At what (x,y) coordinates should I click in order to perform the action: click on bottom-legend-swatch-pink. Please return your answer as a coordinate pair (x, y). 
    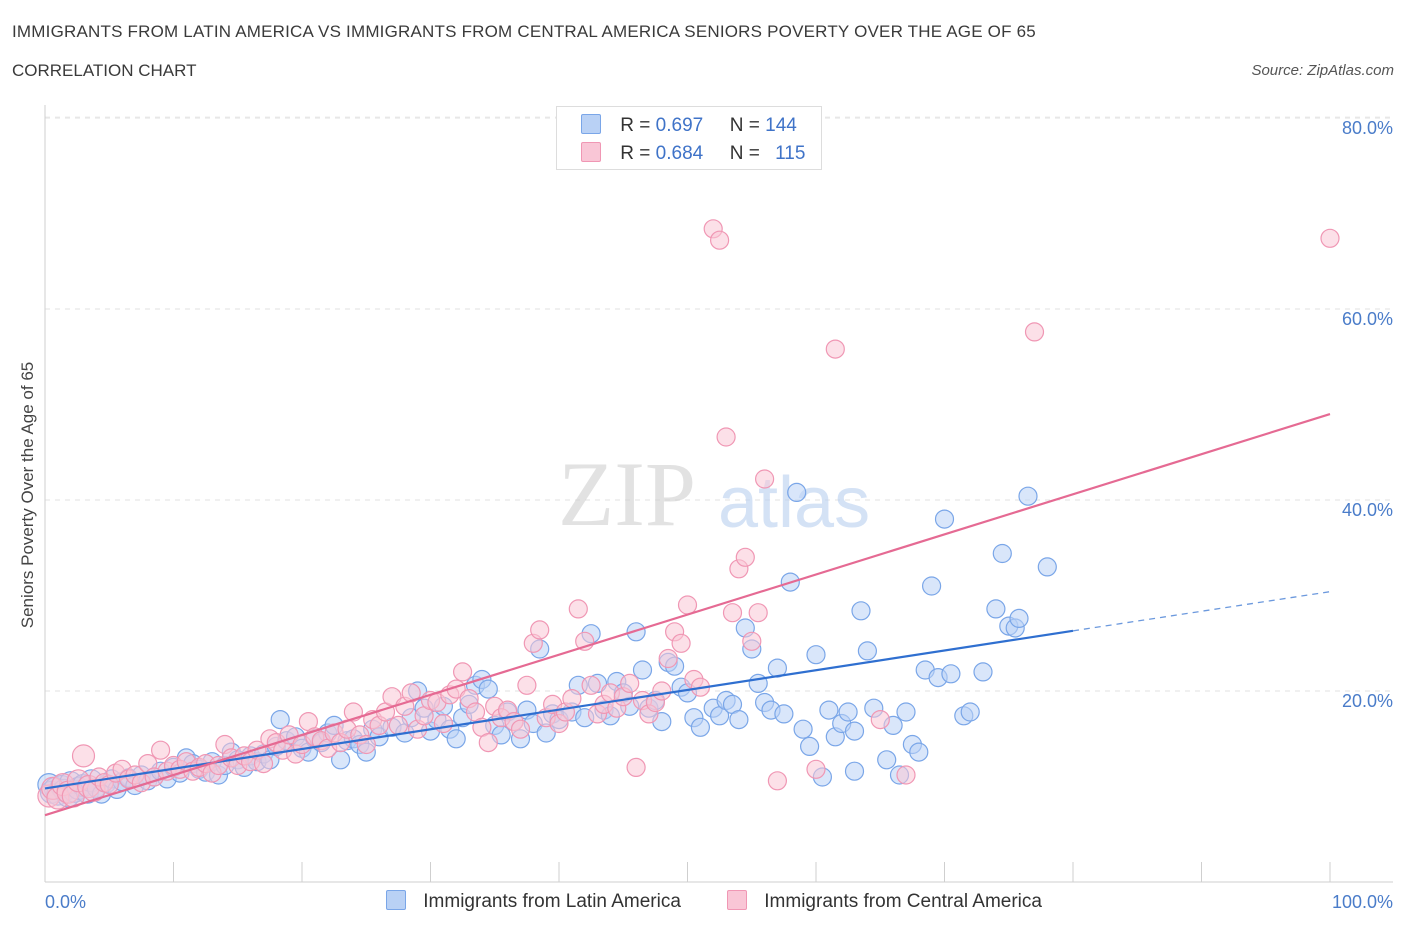
    Looking at the image, I should click on (737, 900).